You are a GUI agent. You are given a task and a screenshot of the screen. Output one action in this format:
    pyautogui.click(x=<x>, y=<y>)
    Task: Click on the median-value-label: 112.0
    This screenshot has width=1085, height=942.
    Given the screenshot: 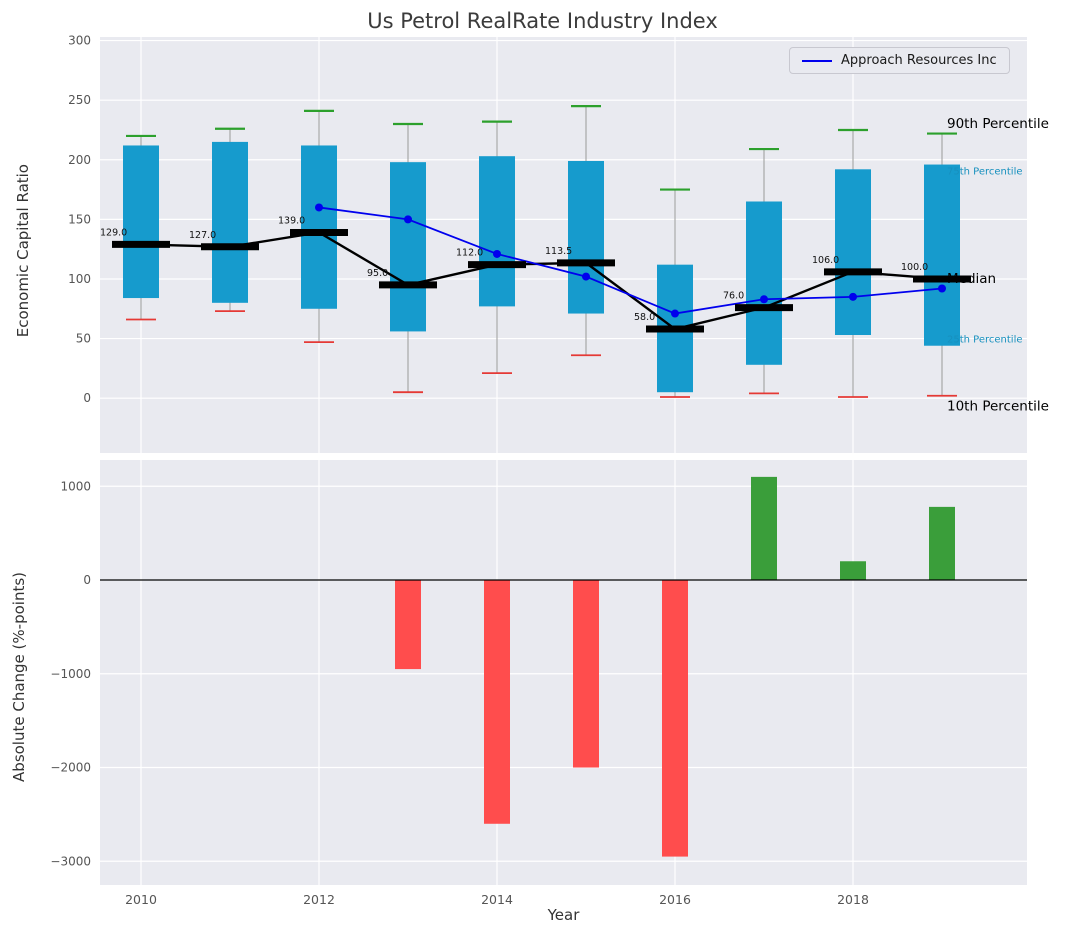 What is the action you would take?
    pyautogui.click(x=469, y=253)
    